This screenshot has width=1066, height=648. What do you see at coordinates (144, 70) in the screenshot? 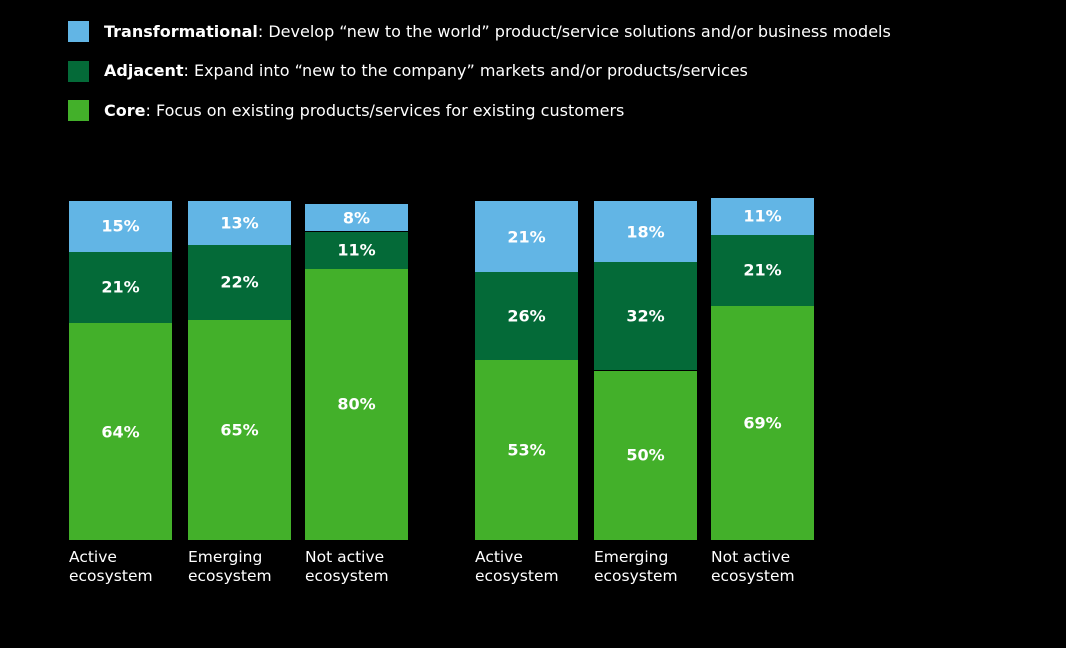
I see `legend-name: Adjacent` at bounding box center [144, 70].